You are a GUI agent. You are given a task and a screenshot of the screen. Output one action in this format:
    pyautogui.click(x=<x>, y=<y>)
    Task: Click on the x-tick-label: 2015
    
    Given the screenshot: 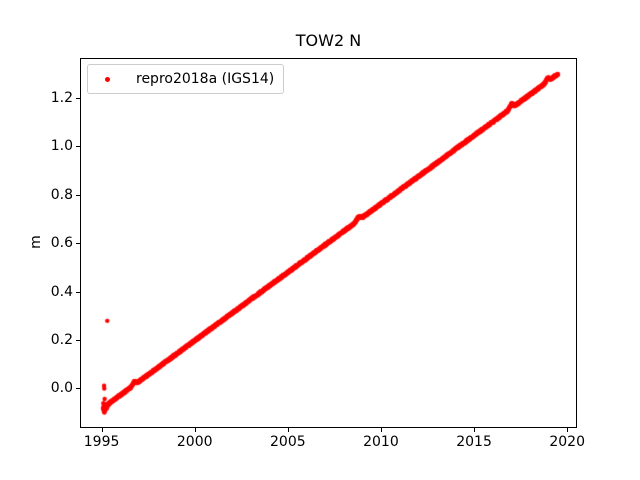 What is the action you would take?
    pyautogui.click(x=474, y=442)
    